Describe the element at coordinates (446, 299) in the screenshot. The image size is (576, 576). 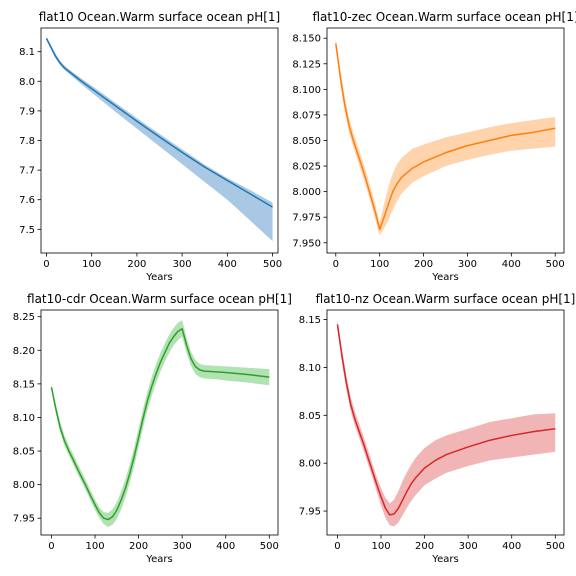
I see `chart-title: flat10-nz Ocean.Warm surface ocean pH[1]` at that location.